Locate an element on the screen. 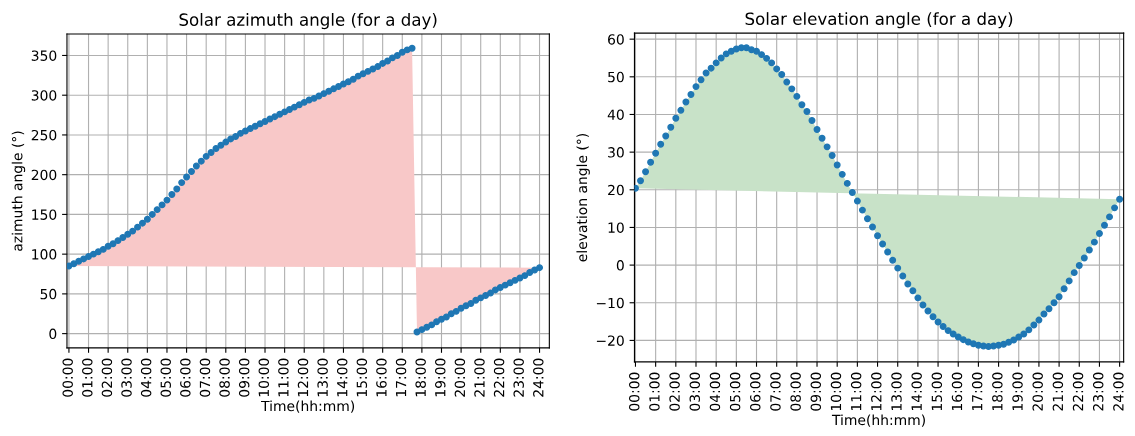 Image resolution: width=1135 pixels, height=436 pixels. y-tick-label: 350 is located at coordinates (44, 55).